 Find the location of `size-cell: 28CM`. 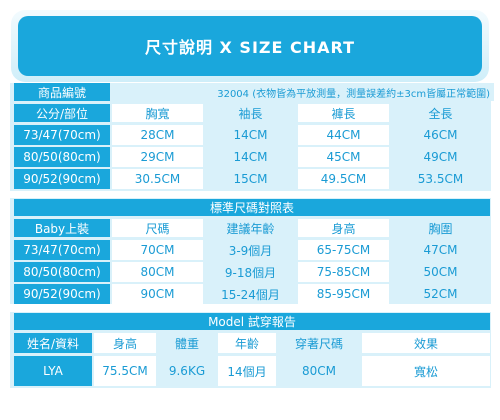

size-cell: 28CM is located at coordinates (157, 135).